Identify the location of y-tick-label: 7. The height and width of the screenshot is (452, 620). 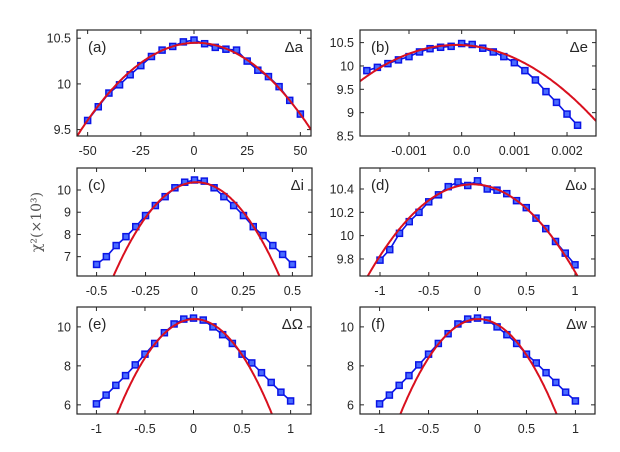
(67, 257).